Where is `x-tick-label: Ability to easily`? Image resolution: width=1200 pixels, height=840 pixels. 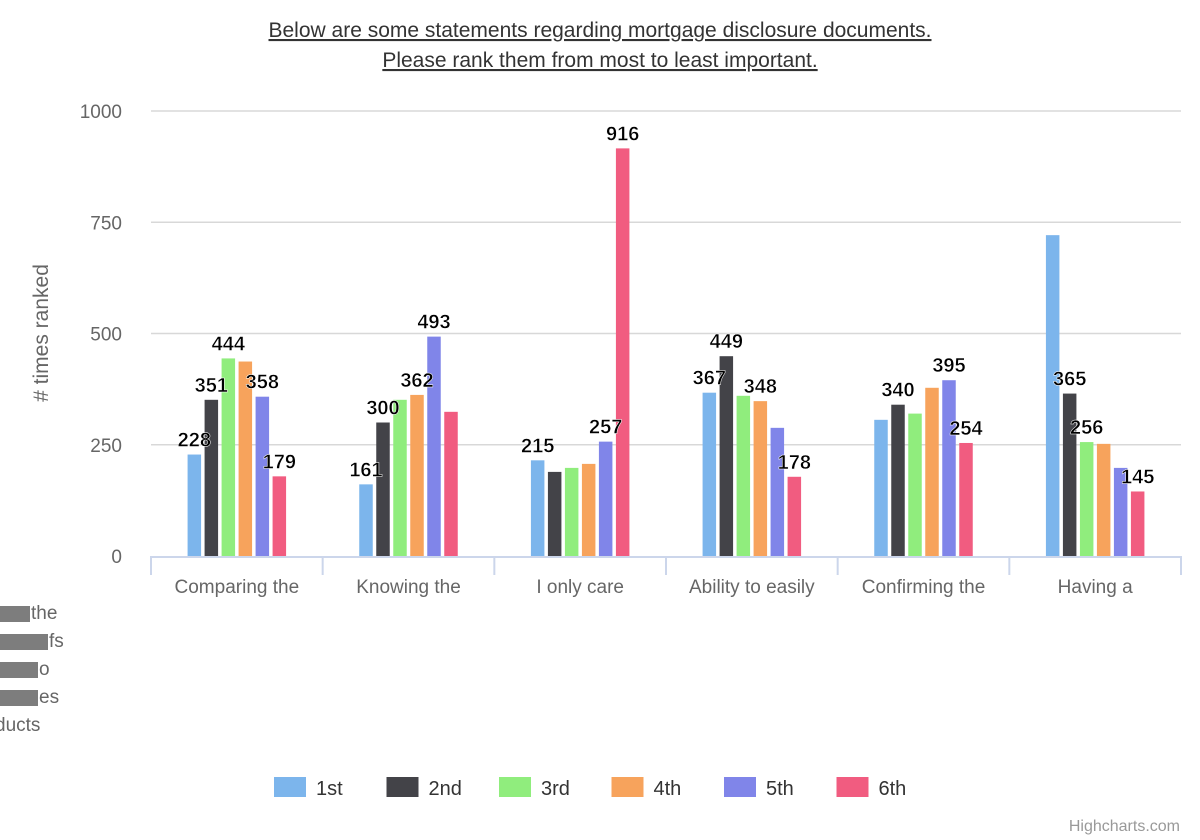
x-tick-label: Ability to easily is located at coordinates (752, 587).